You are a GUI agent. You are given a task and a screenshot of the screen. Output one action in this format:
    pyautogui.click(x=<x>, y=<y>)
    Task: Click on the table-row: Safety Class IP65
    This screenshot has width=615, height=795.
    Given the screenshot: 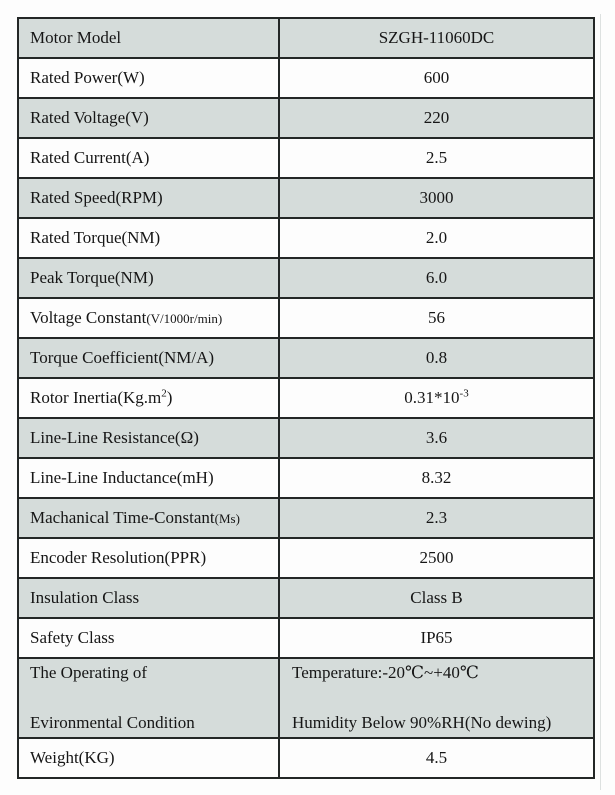 What is the action you would take?
    pyautogui.click(x=306, y=638)
    